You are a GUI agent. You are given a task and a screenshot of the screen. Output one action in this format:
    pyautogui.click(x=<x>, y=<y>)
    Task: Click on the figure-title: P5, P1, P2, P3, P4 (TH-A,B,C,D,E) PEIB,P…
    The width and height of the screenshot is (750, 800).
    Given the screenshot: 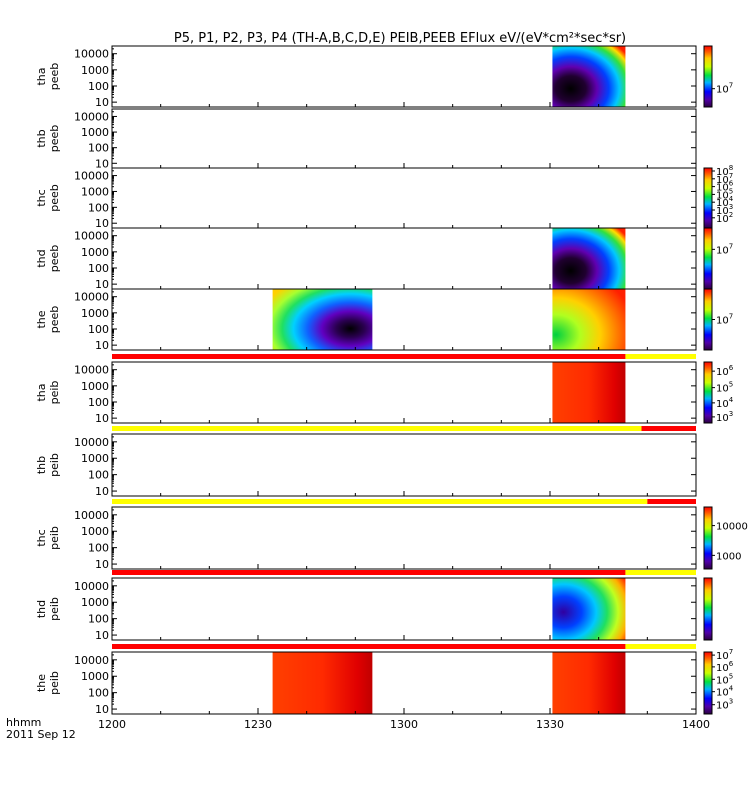 What is the action you would take?
    pyautogui.click(x=400, y=38)
    